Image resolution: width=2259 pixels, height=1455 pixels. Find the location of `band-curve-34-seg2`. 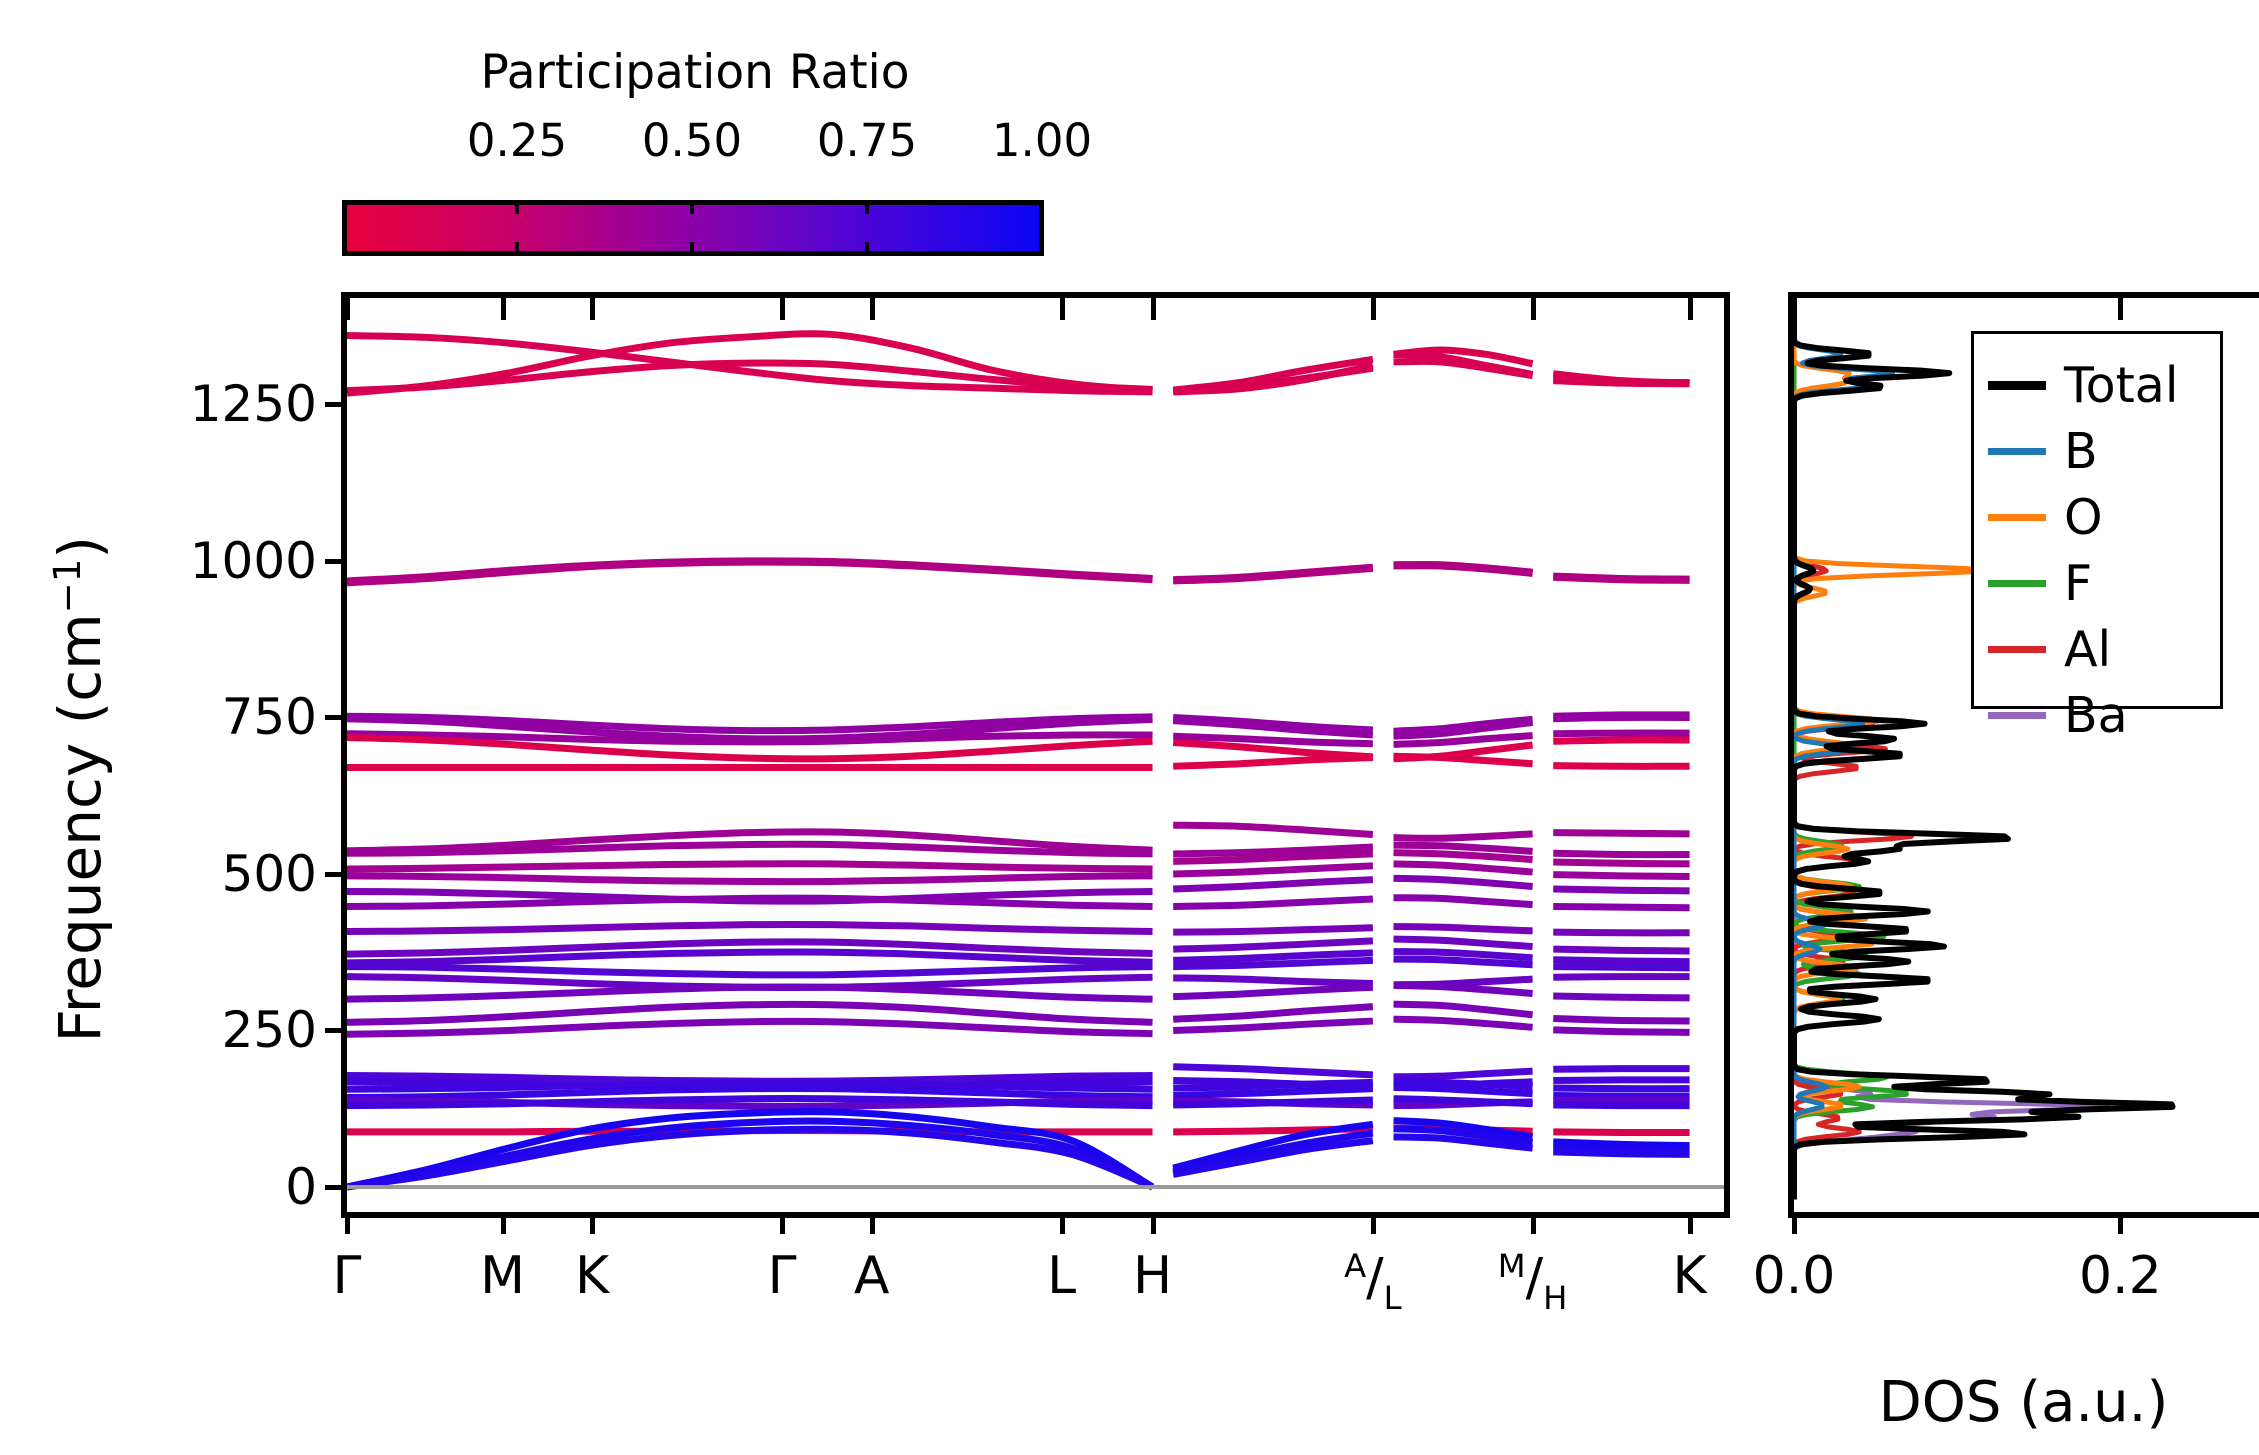

band-curve-34-seg2 is located at coordinates (1273, 1157).